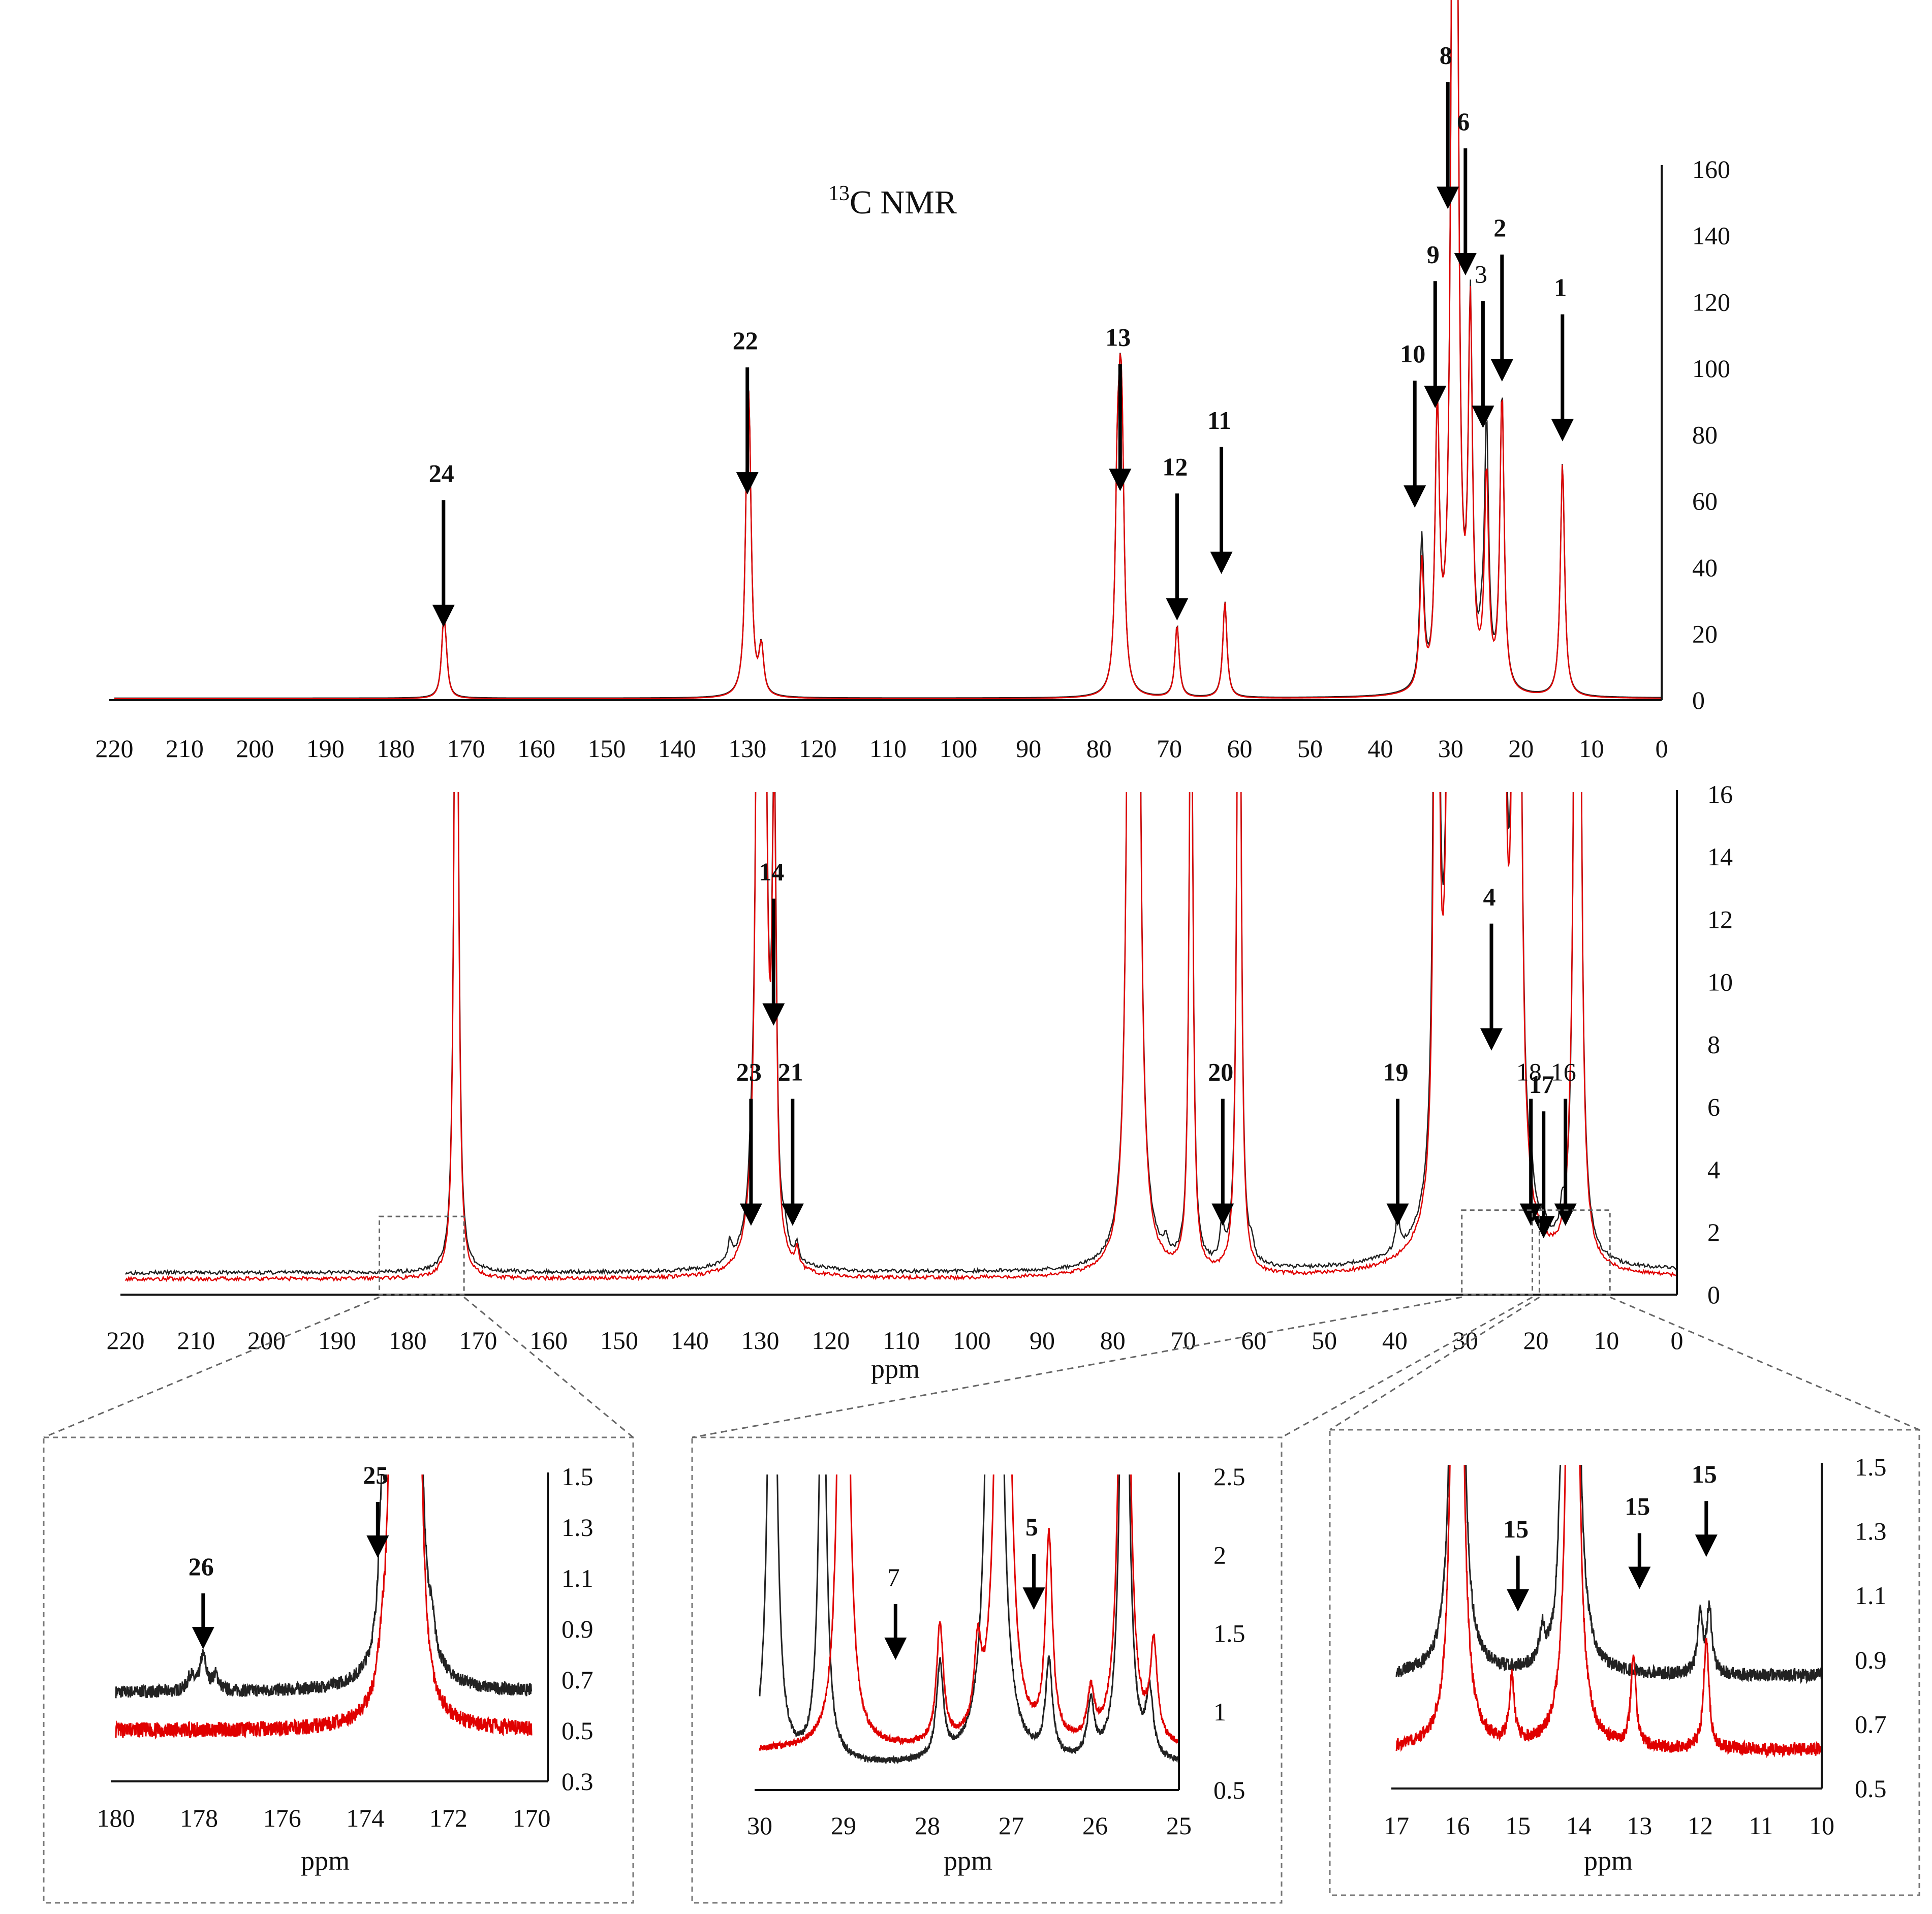 This screenshot has width=1932, height=1914. Describe the element at coordinates (408, 1341) in the screenshot. I see `mid-x-tick-label: 180` at that location.